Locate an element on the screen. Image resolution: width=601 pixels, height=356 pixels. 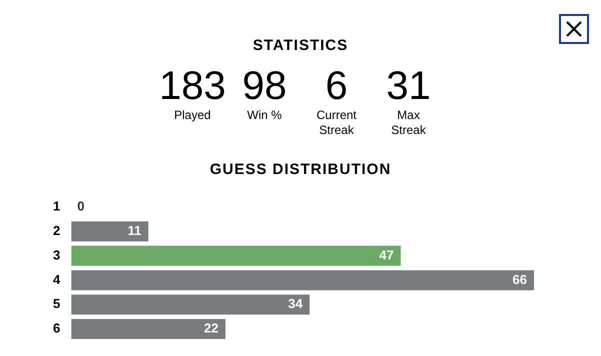
data-label: 0 is located at coordinates (80, 206).